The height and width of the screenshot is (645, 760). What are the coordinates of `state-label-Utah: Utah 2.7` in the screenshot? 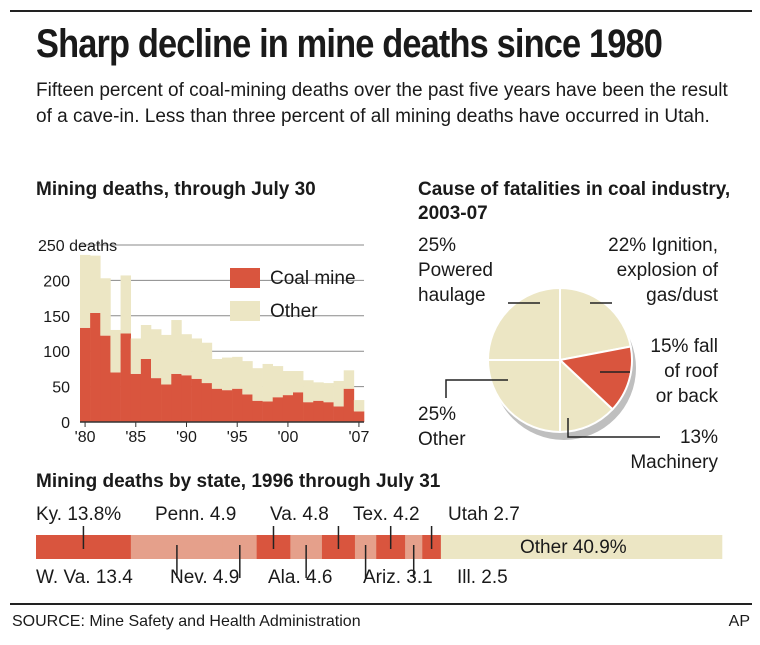 It's located at (484, 514).